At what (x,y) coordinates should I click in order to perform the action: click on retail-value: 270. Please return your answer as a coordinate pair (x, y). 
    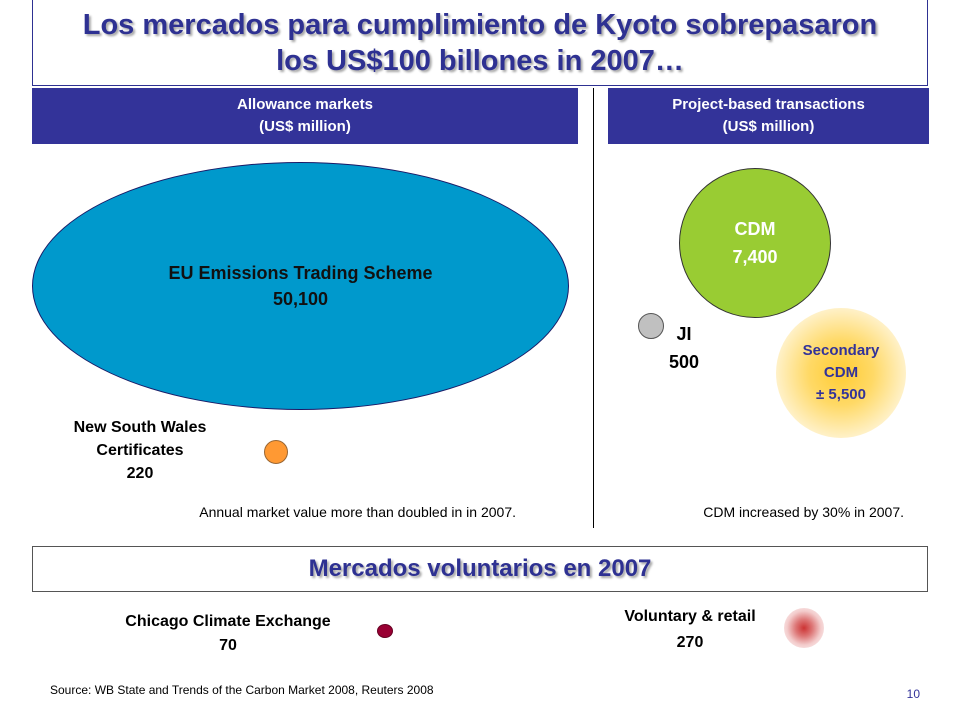
    Looking at the image, I should click on (690, 642).